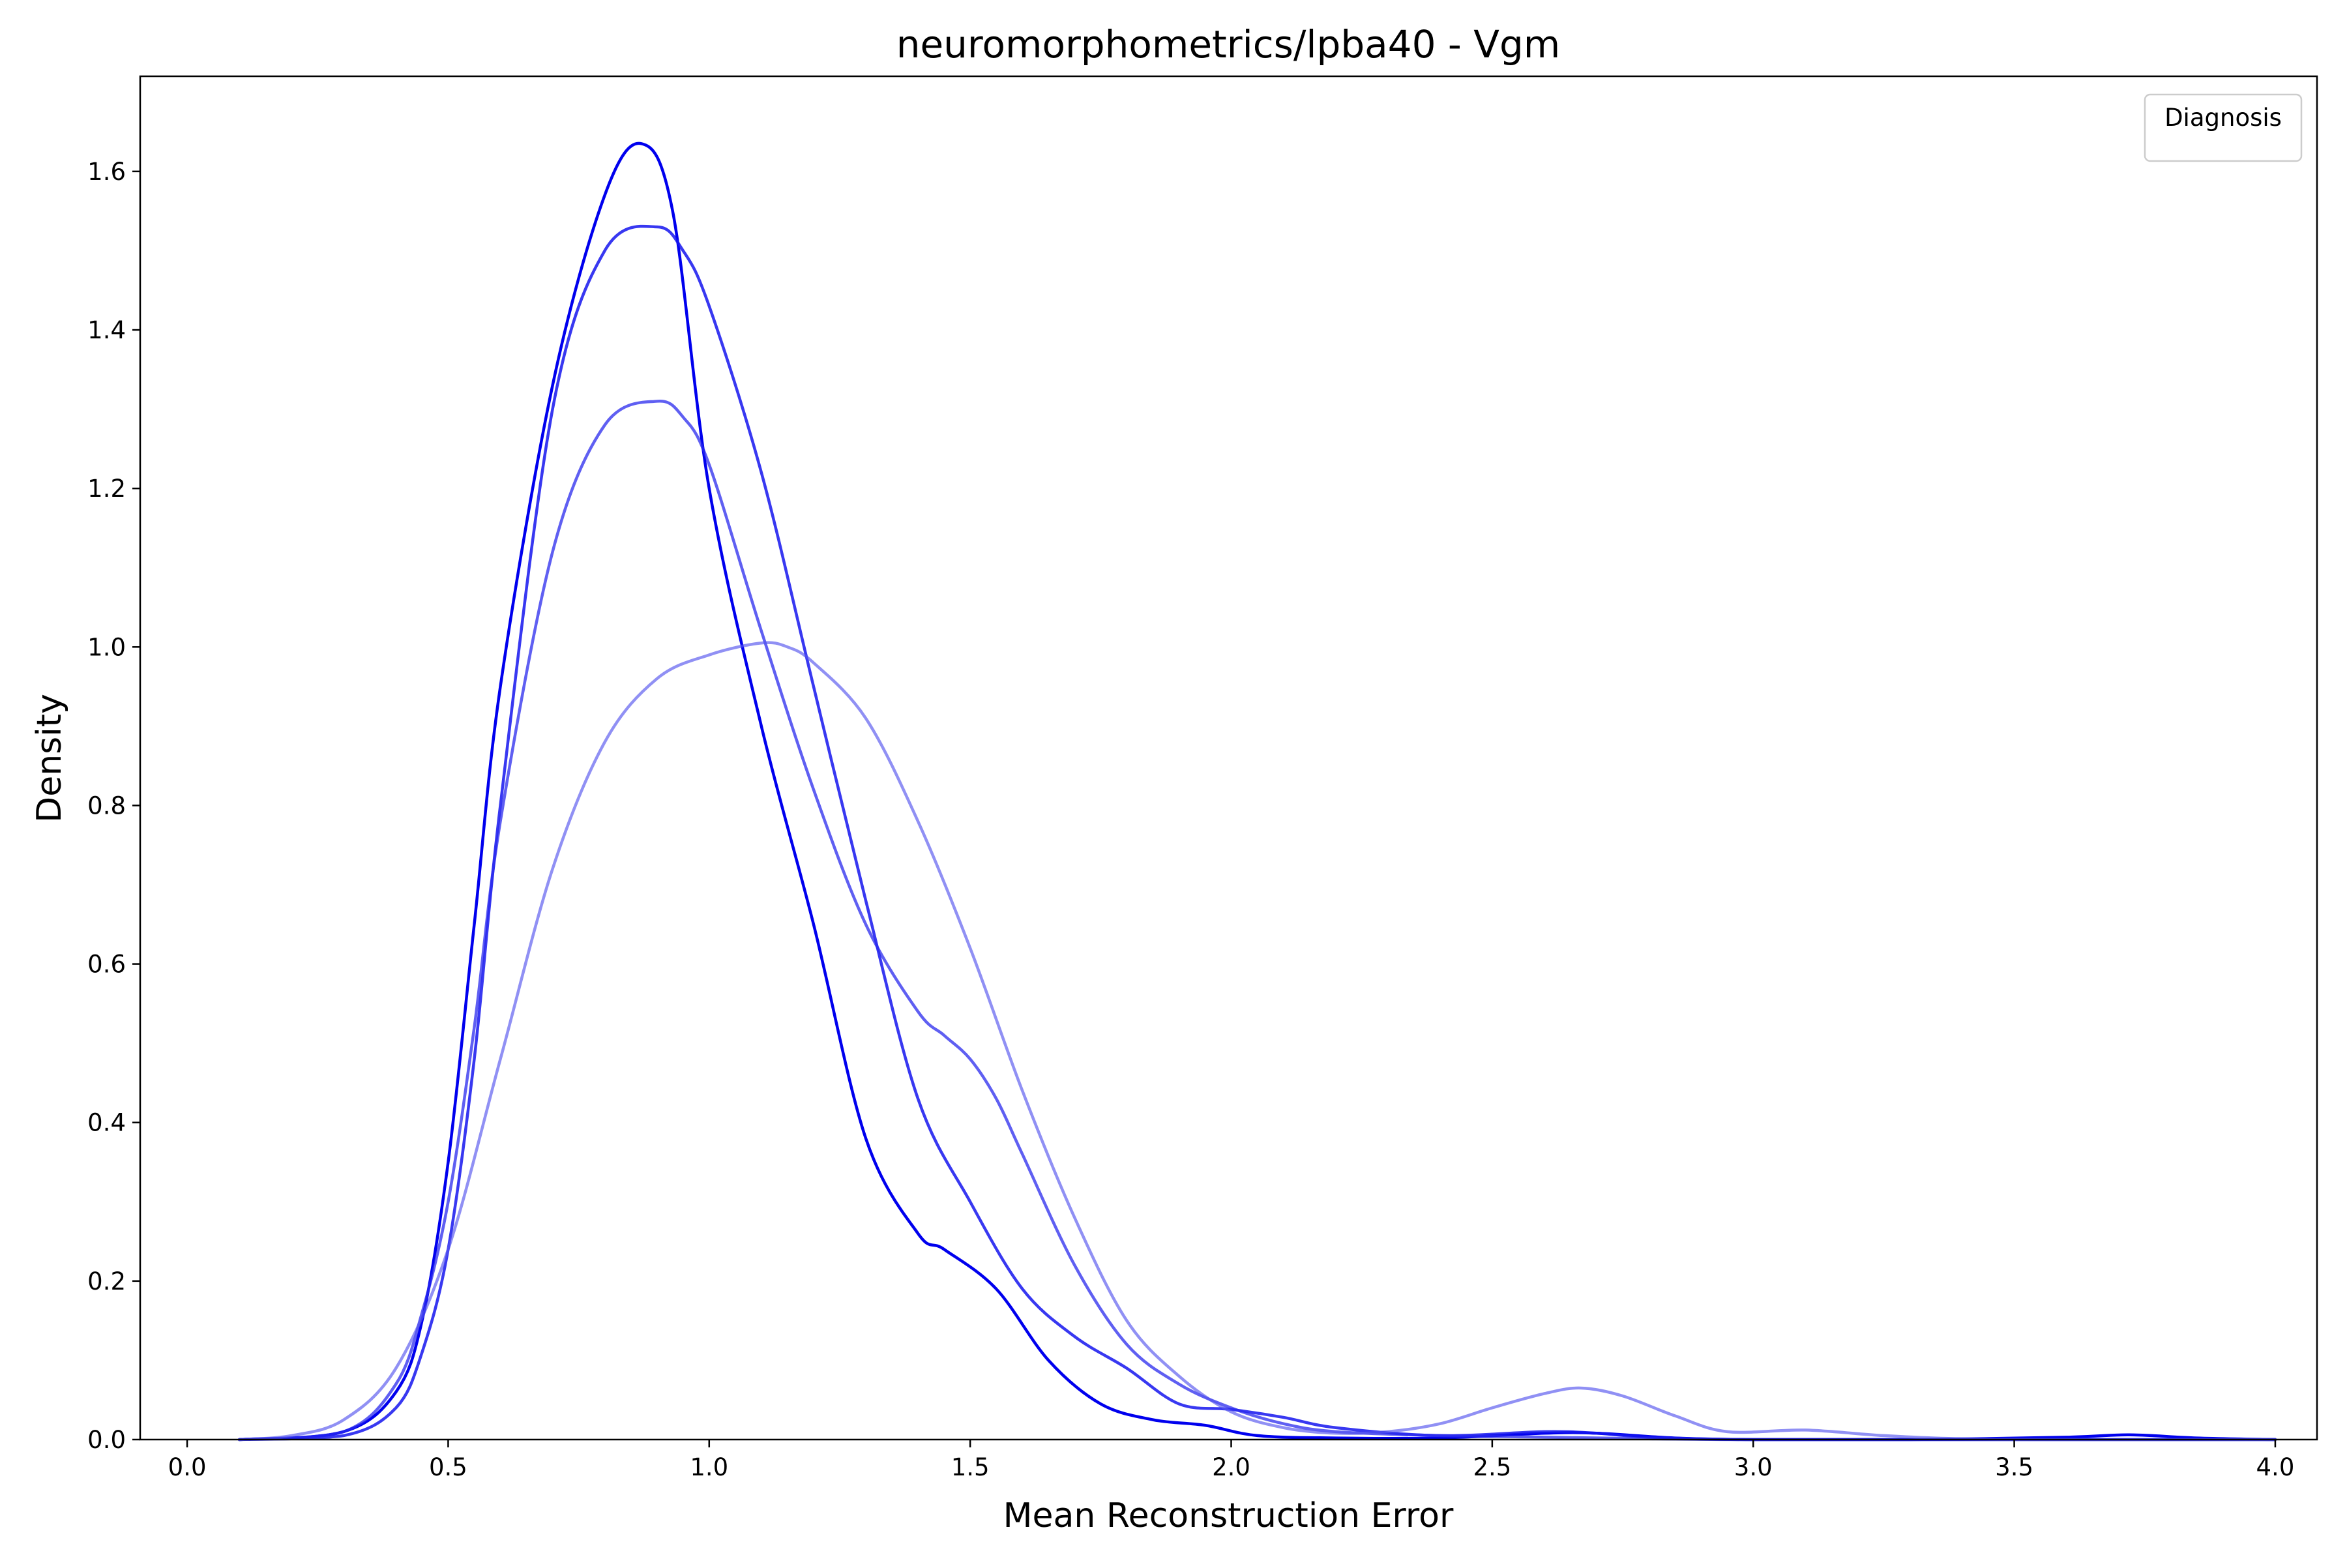 The height and width of the screenshot is (1568, 2347). What do you see at coordinates (106, 965) in the screenshot?
I see `y-tick-label: 0.6` at bounding box center [106, 965].